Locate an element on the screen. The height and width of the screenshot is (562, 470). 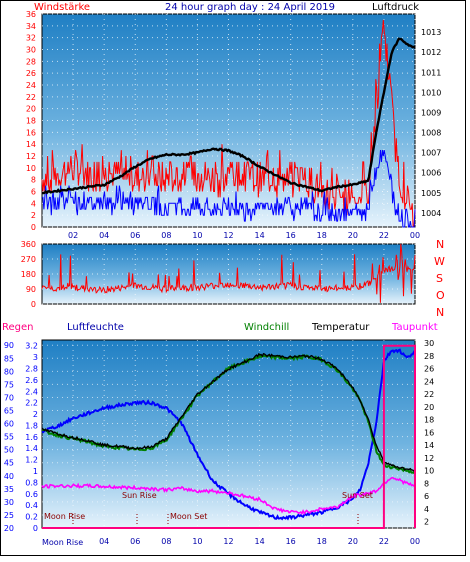
wind-direction-series is located at coordinates (228, 273).